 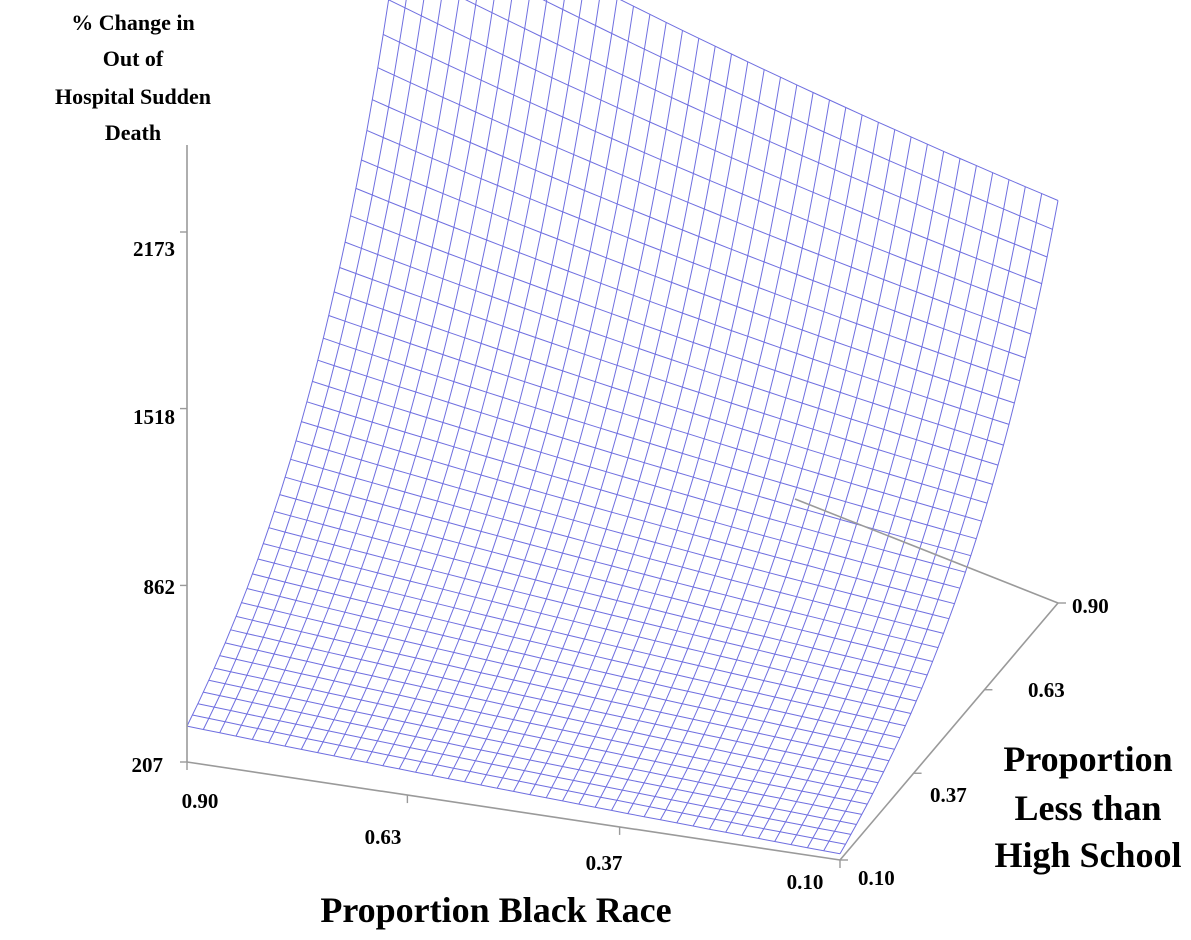 What do you see at coordinates (1046, 690) in the screenshot?
I see `y-tick-label: 0.63` at bounding box center [1046, 690].